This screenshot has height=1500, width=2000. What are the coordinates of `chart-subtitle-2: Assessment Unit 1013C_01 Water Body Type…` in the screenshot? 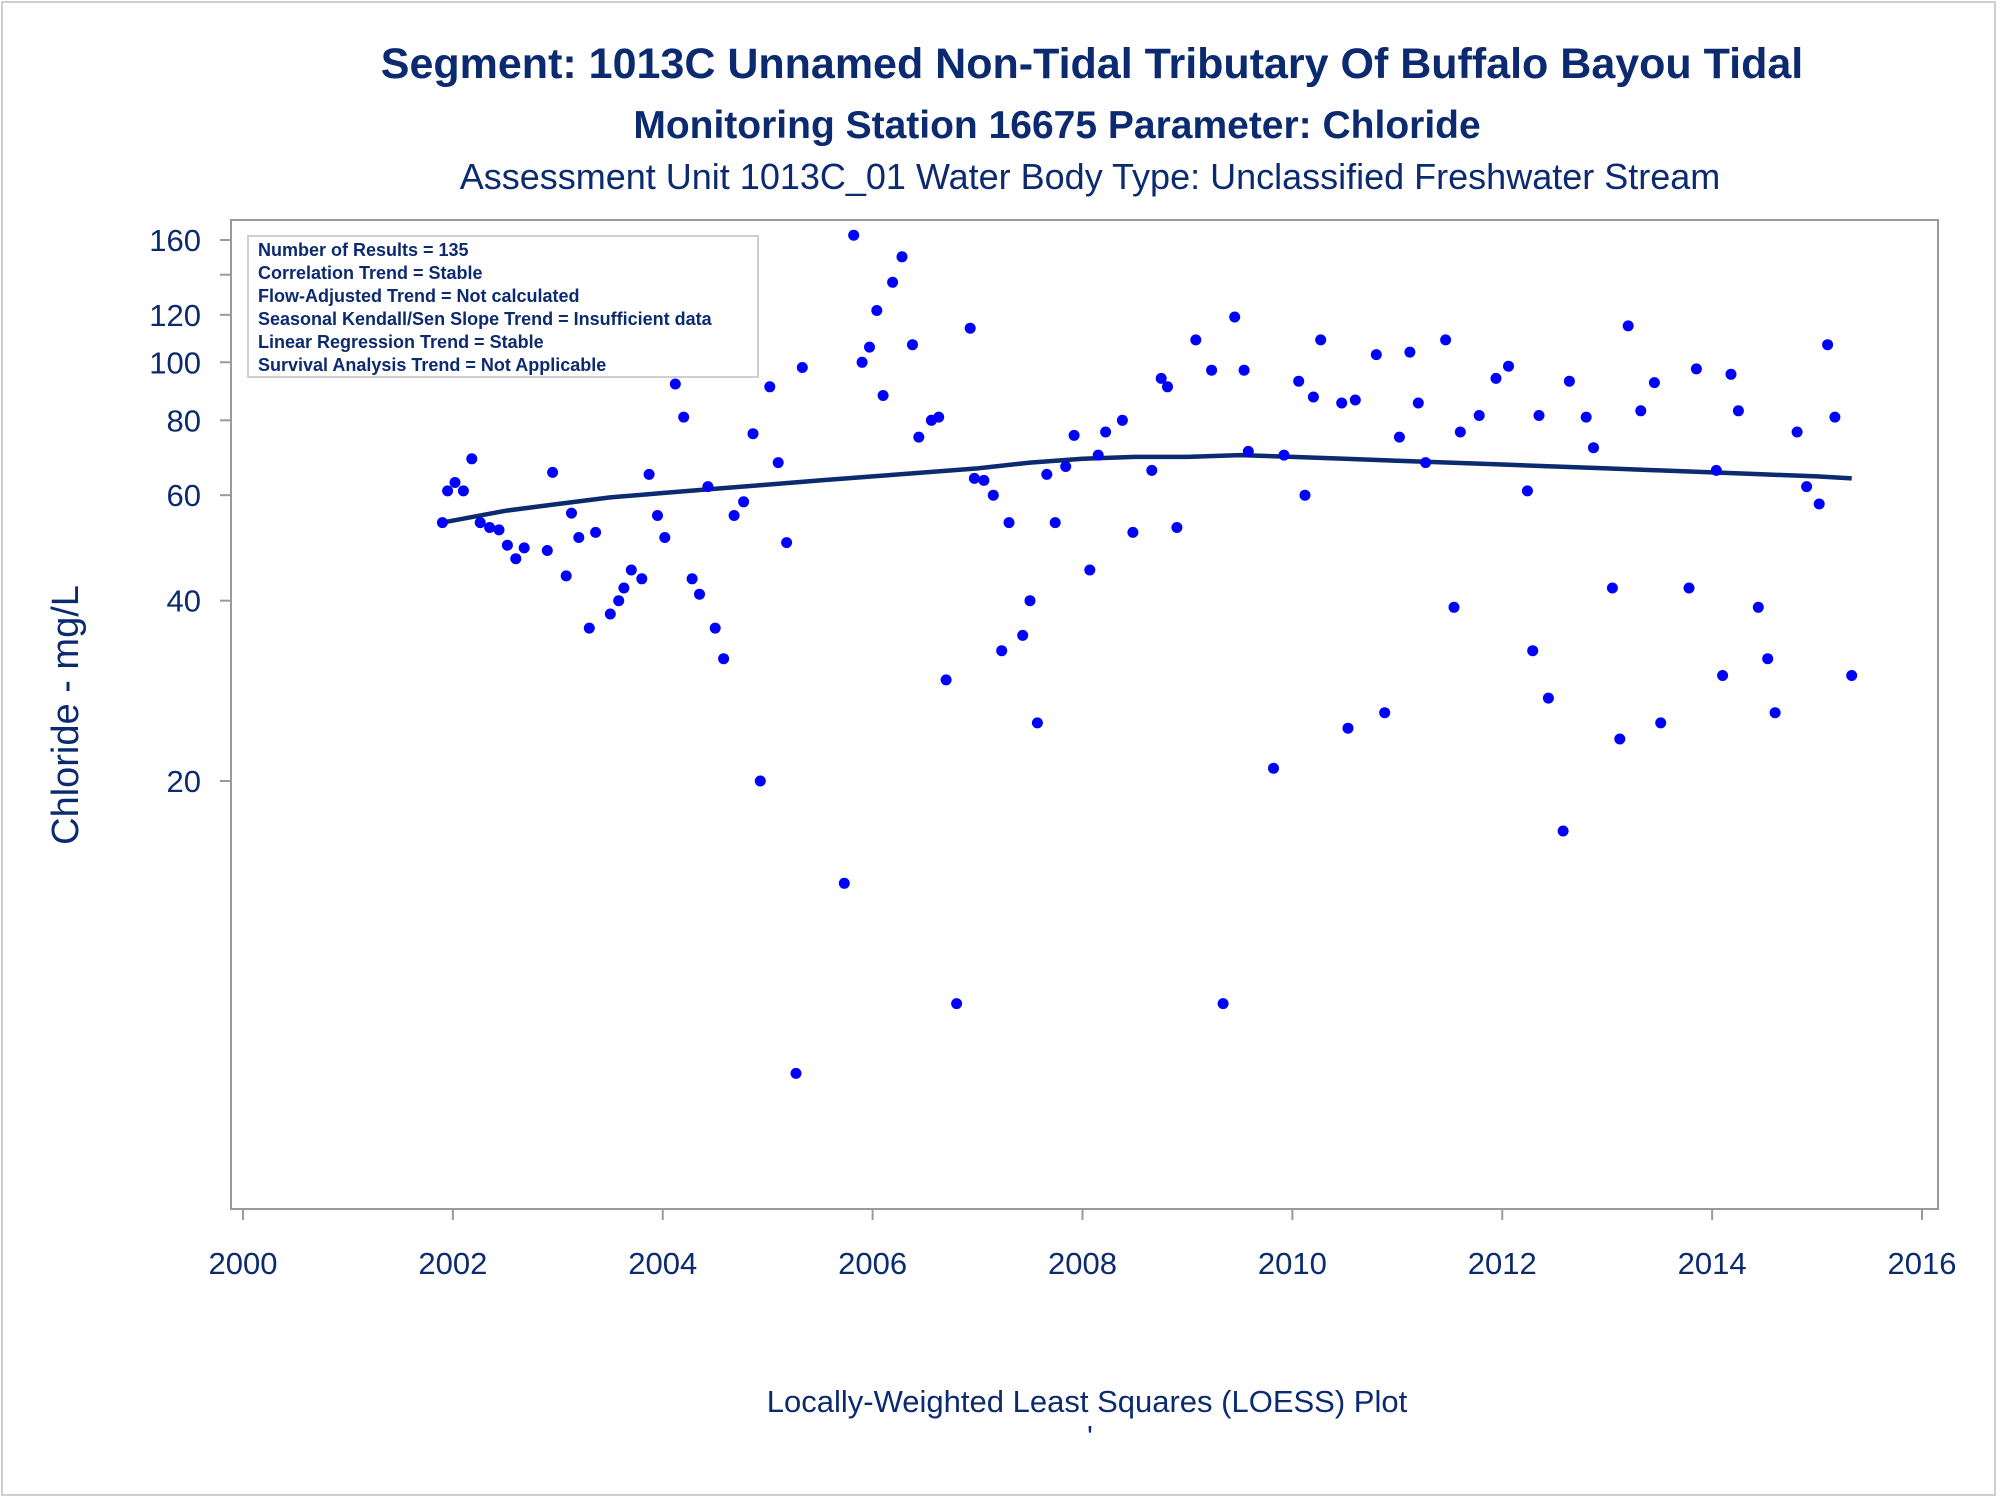 It's located at (1090, 176).